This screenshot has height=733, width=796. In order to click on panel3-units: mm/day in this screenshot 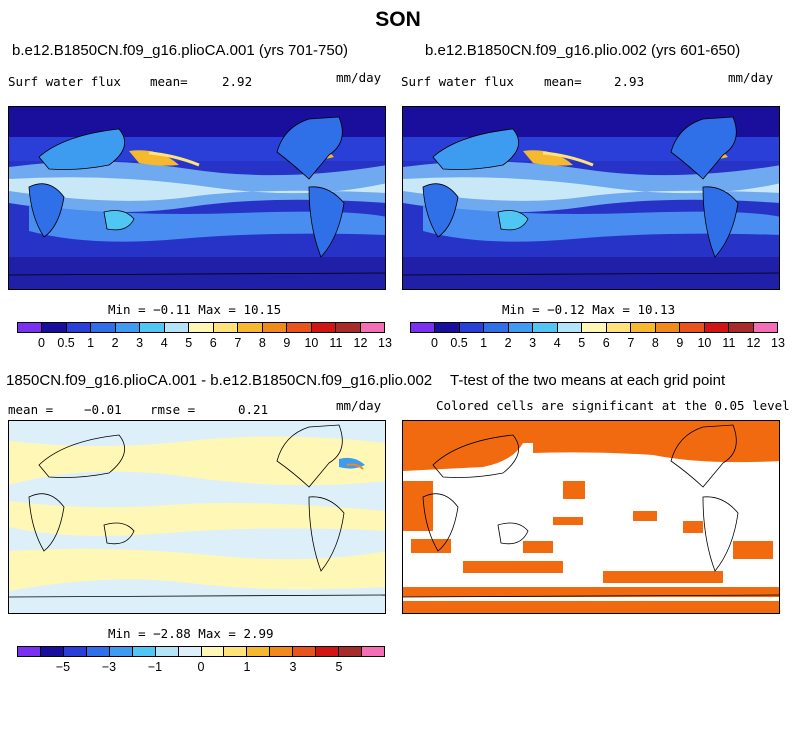, I will do `click(359, 405)`.